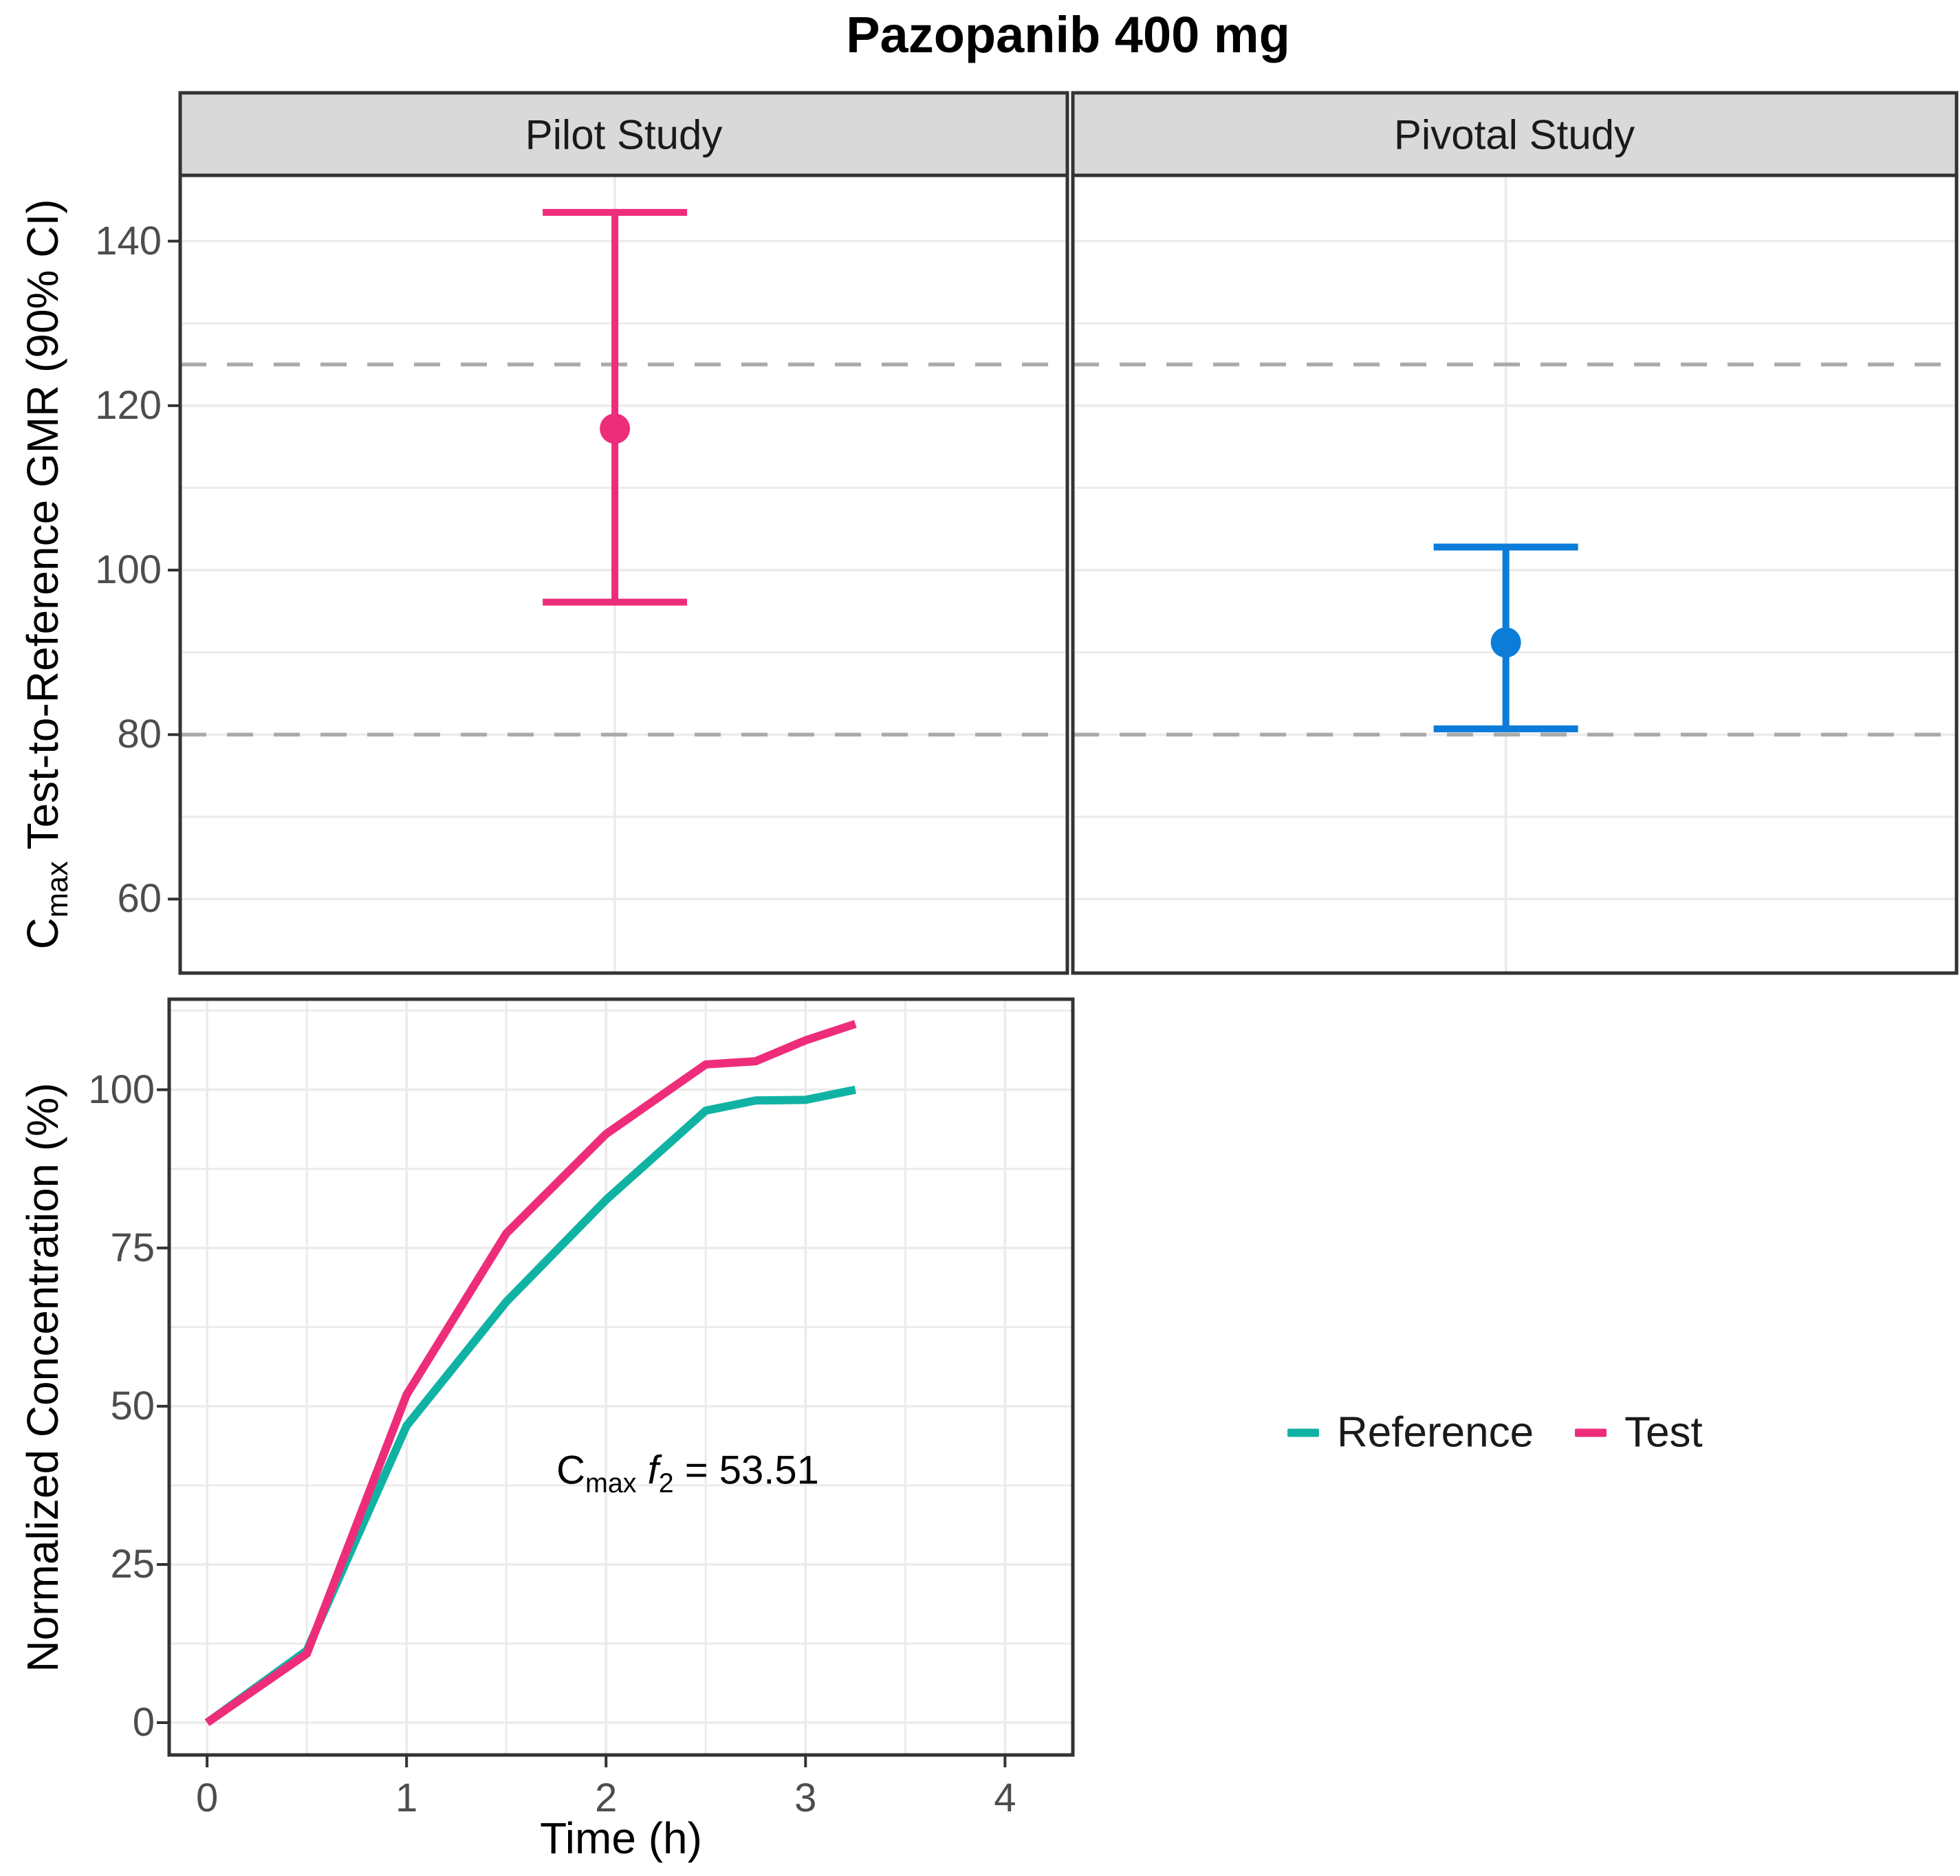 The width and height of the screenshot is (1960, 1876). Describe the element at coordinates (1435, 1432) in the screenshot. I see `legend-label-reference: Reference` at that location.